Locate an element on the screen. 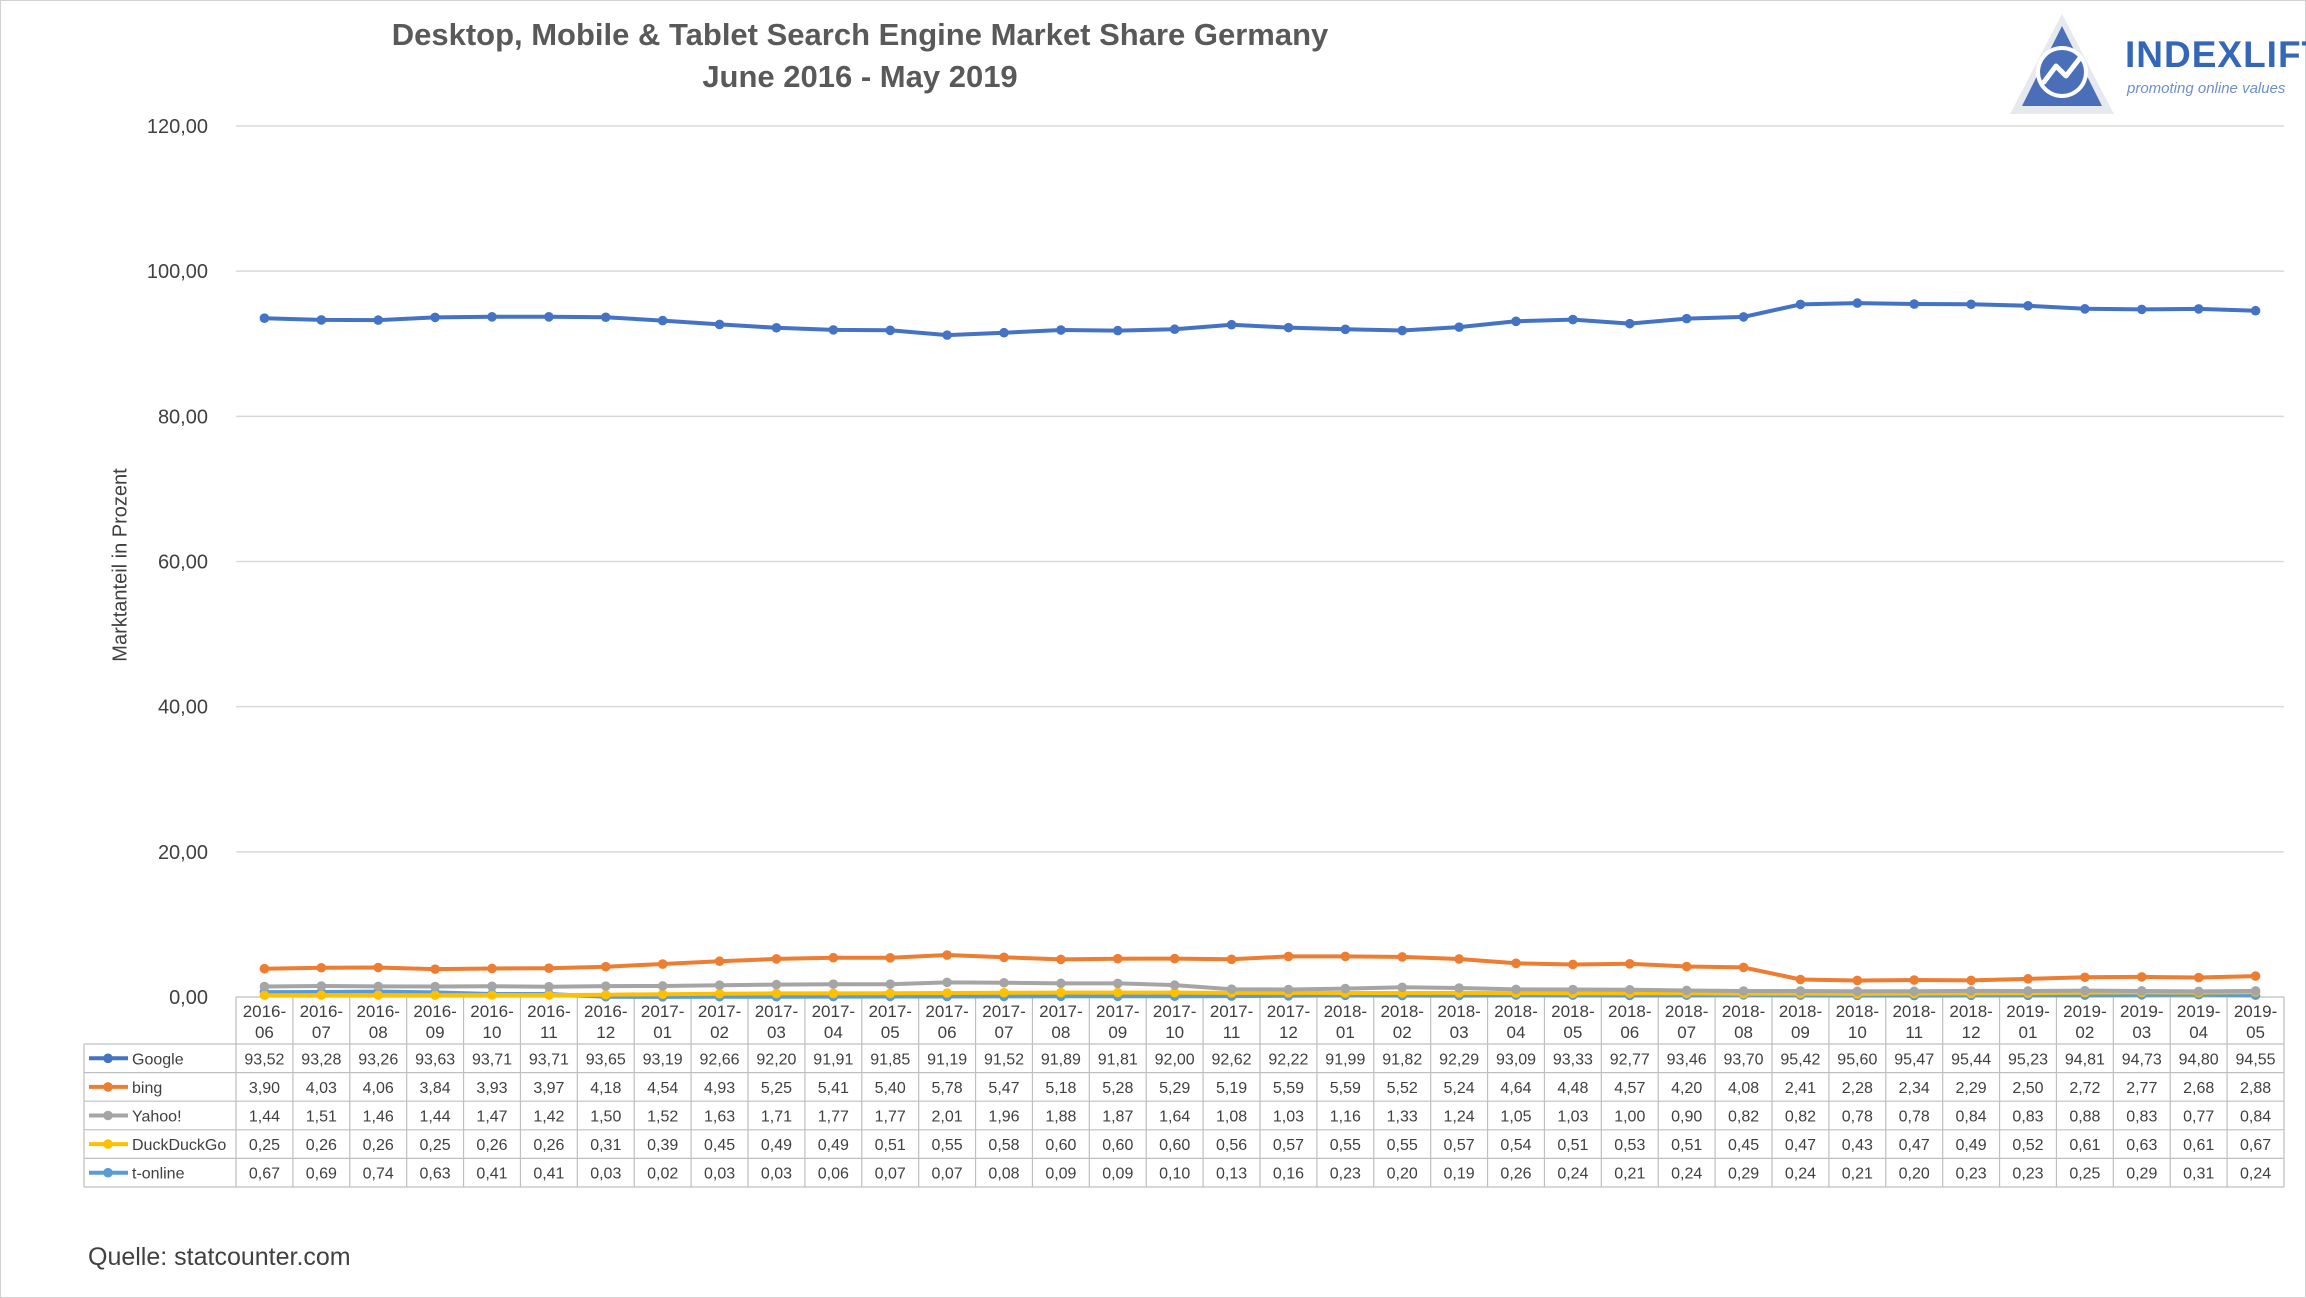 The width and height of the screenshot is (2306, 1298). data-label: 0,69 is located at coordinates (321, 1174).